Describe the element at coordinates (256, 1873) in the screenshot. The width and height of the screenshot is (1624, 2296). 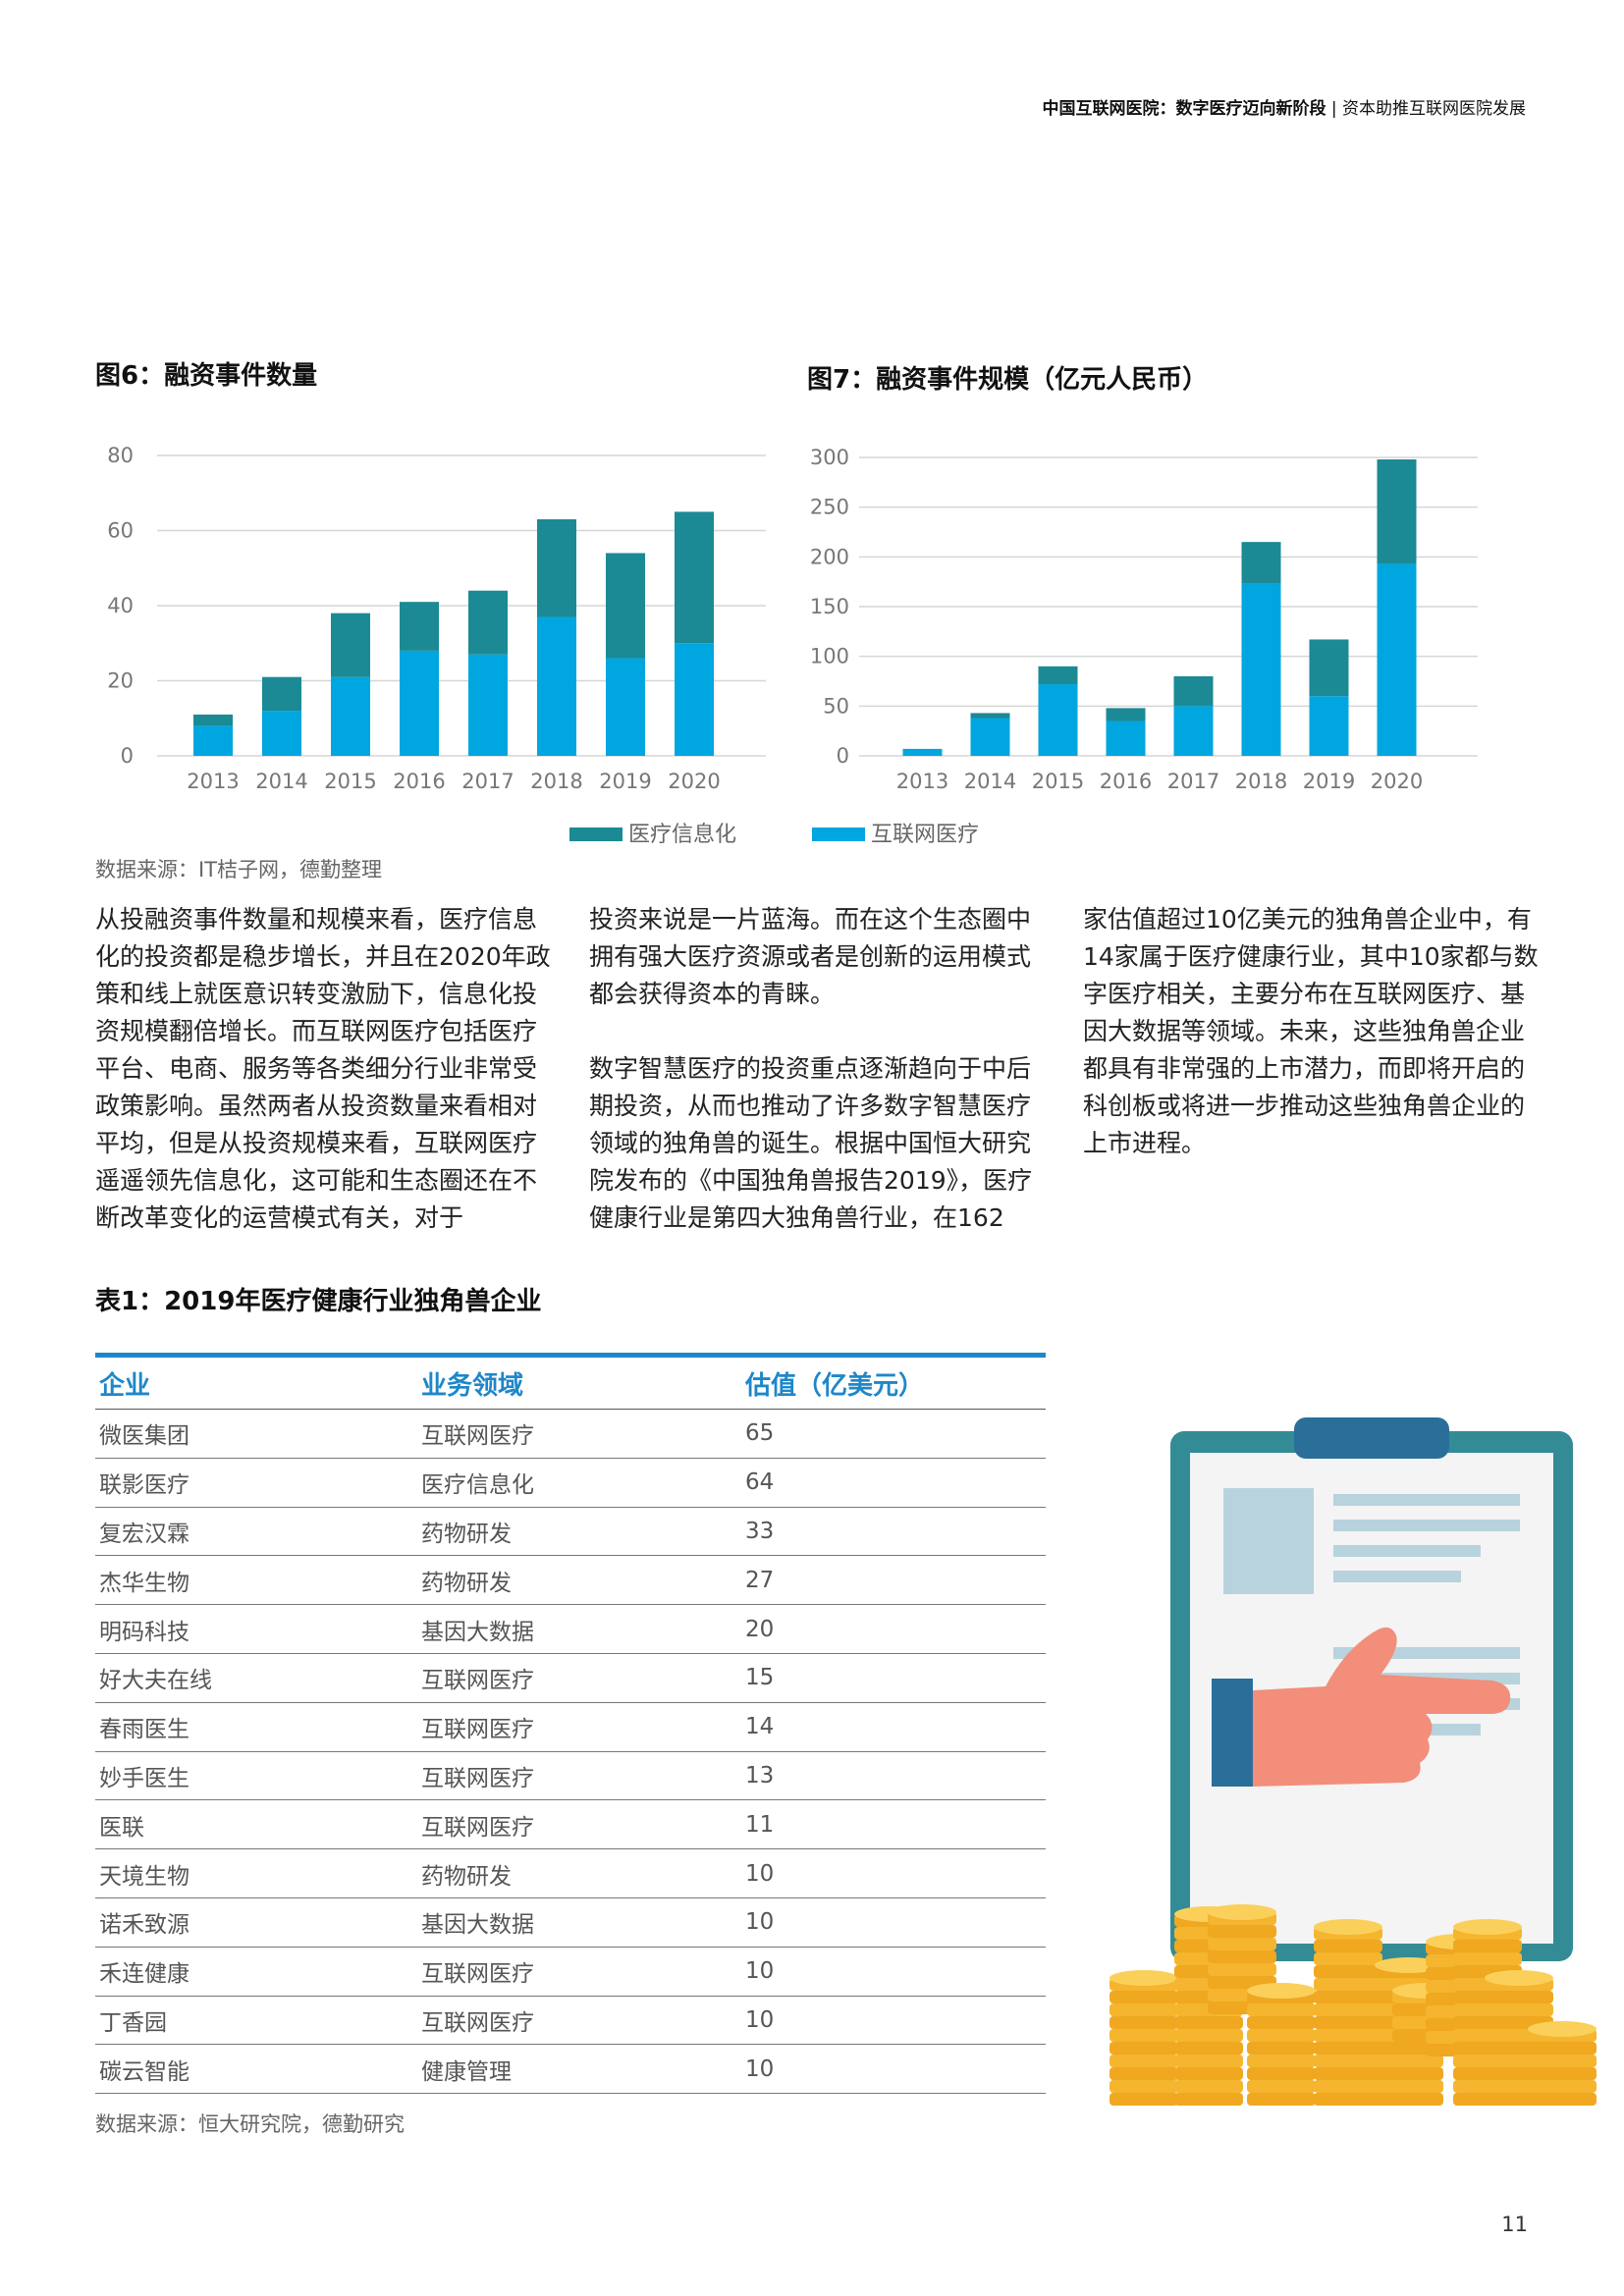
I see `cell-company: 天境生物` at that location.